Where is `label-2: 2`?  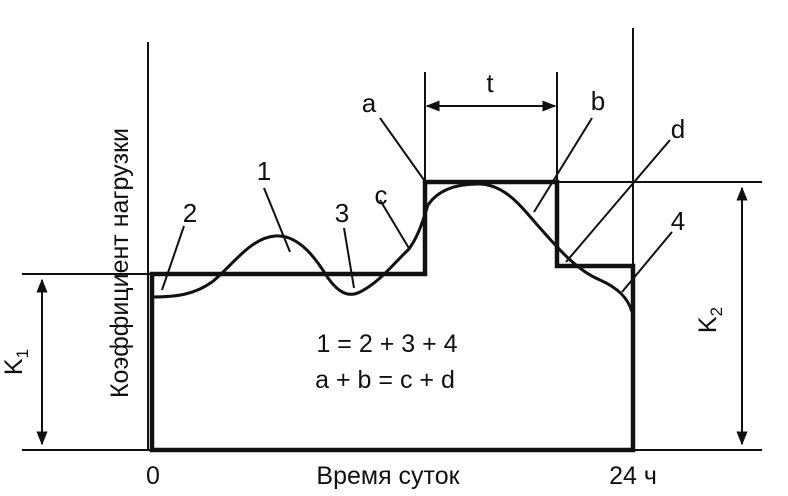
label-2: 2 is located at coordinates (190, 213).